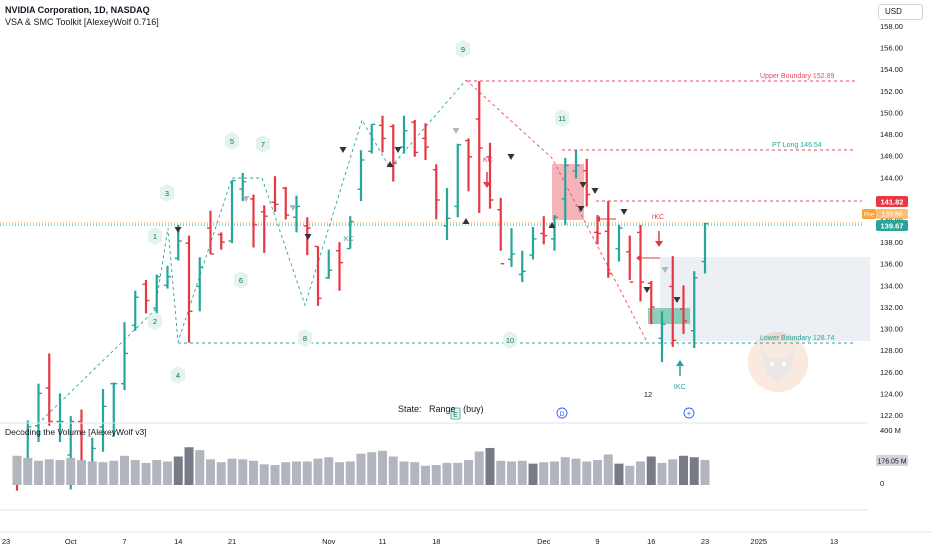  What do you see at coordinates (891, 415) in the screenshot?
I see `price-tick-label: 122.00` at bounding box center [891, 415].